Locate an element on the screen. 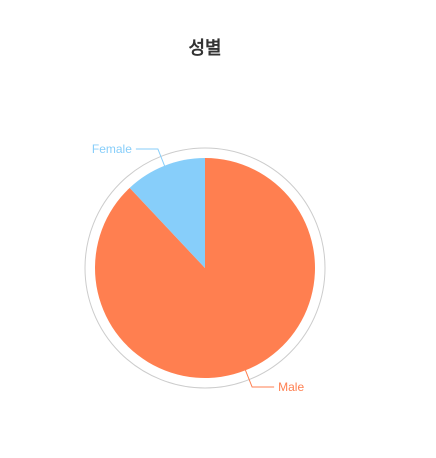 This screenshot has height=458, width=436. pie-slice-female is located at coordinates (167, 213).